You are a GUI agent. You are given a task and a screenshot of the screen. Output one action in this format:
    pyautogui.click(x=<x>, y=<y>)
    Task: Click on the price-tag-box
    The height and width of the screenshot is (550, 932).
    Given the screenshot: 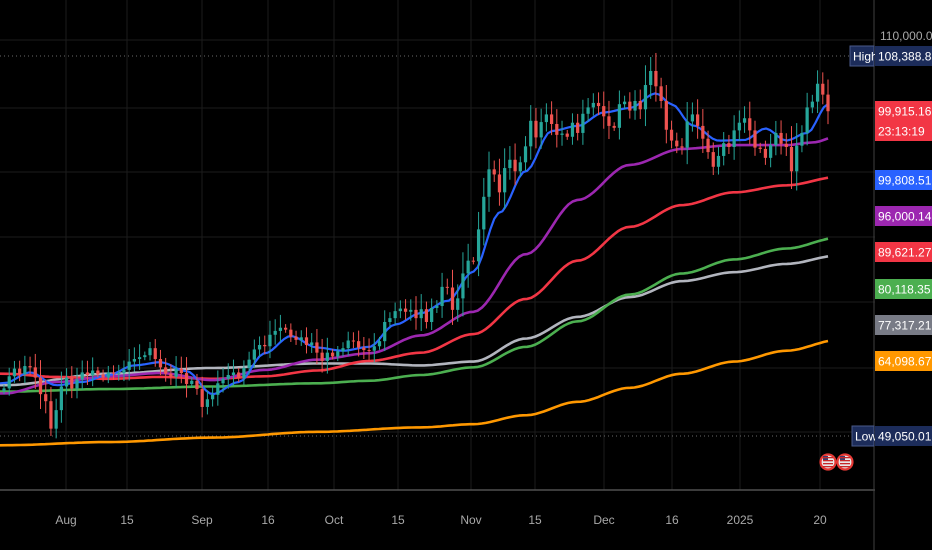 What is the action you would take?
    pyautogui.click(x=903, y=111)
    